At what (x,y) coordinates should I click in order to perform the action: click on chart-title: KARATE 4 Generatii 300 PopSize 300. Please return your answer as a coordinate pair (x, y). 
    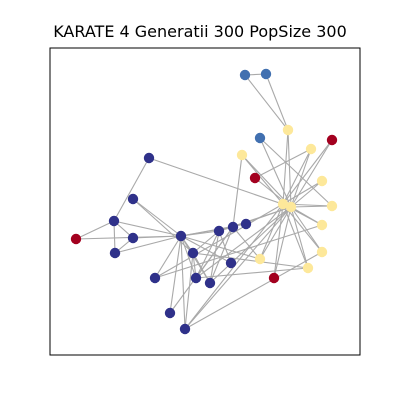
    Looking at the image, I should click on (200, 31).